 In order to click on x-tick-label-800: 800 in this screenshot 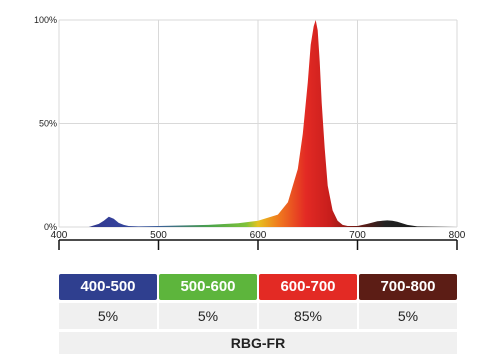, I will do `click(457, 235)`.